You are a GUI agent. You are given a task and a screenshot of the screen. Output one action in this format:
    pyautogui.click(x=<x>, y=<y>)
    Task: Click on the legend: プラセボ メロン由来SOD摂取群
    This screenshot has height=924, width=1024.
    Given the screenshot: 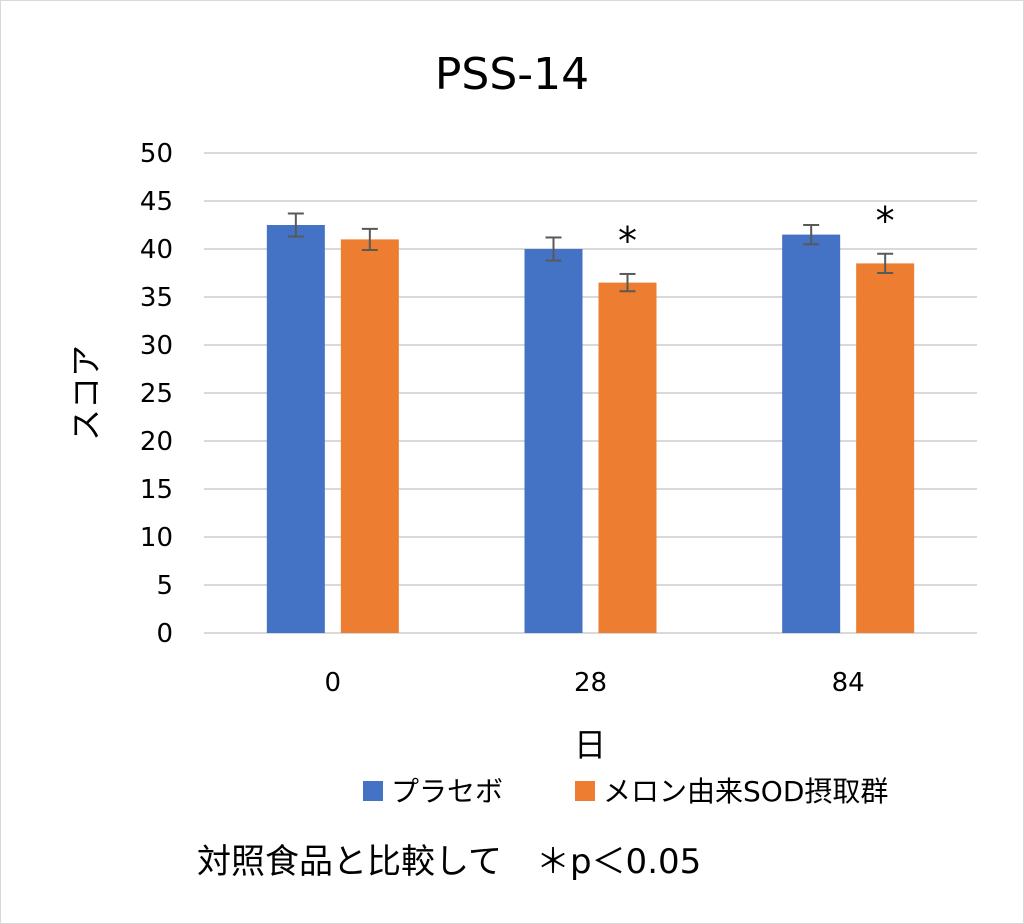 What is the action you would take?
    pyautogui.click(x=625, y=791)
    